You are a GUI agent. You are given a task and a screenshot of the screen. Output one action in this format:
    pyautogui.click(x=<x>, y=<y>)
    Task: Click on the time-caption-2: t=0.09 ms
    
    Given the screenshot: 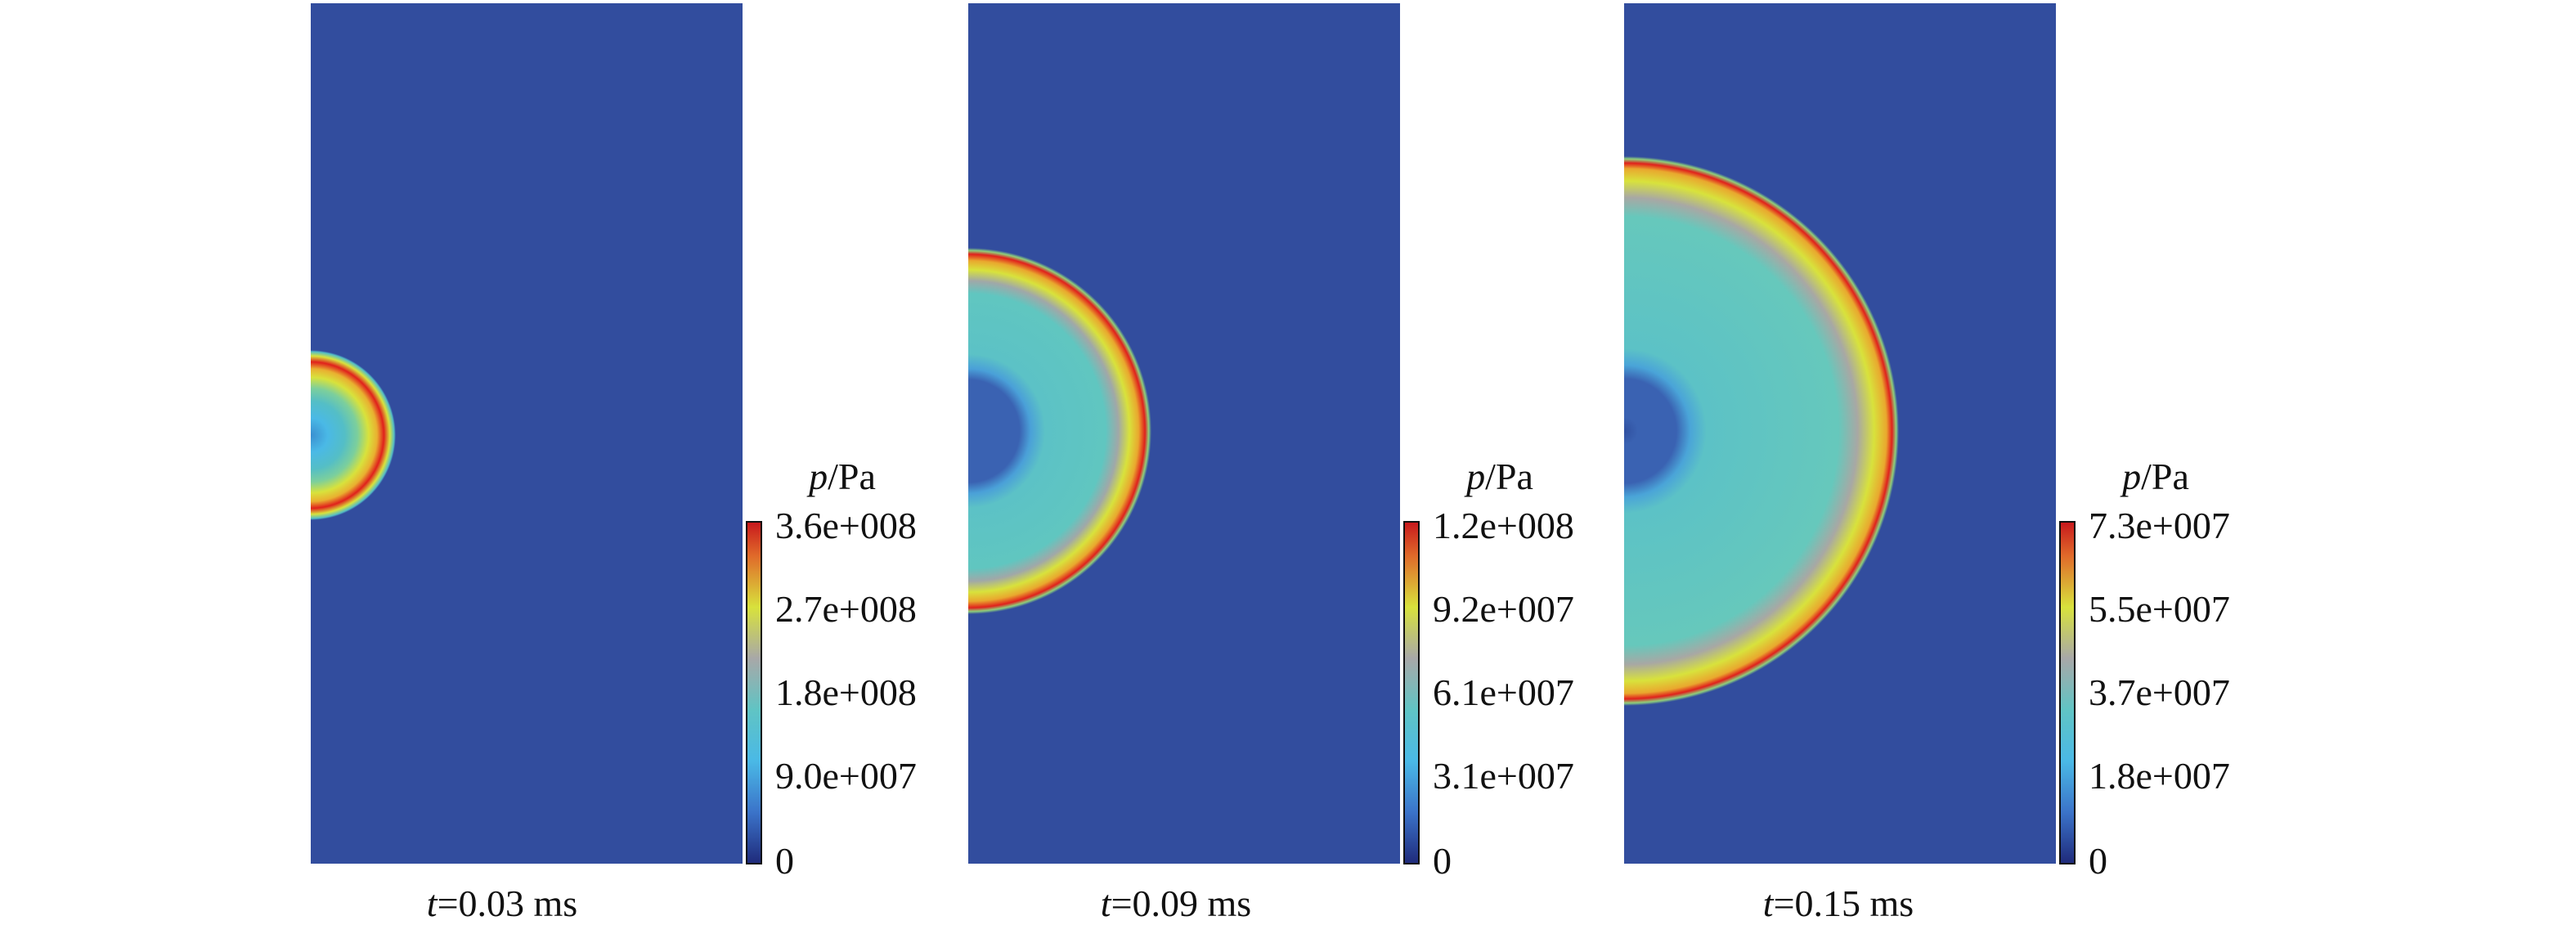 What is the action you would take?
    pyautogui.click(x=1176, y=903)
    